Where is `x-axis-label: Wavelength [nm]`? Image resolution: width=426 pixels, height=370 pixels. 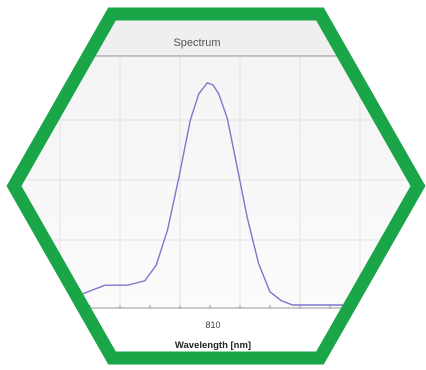 x-axis-label: Wavelength [nm] is located at coordinates (213, 345).